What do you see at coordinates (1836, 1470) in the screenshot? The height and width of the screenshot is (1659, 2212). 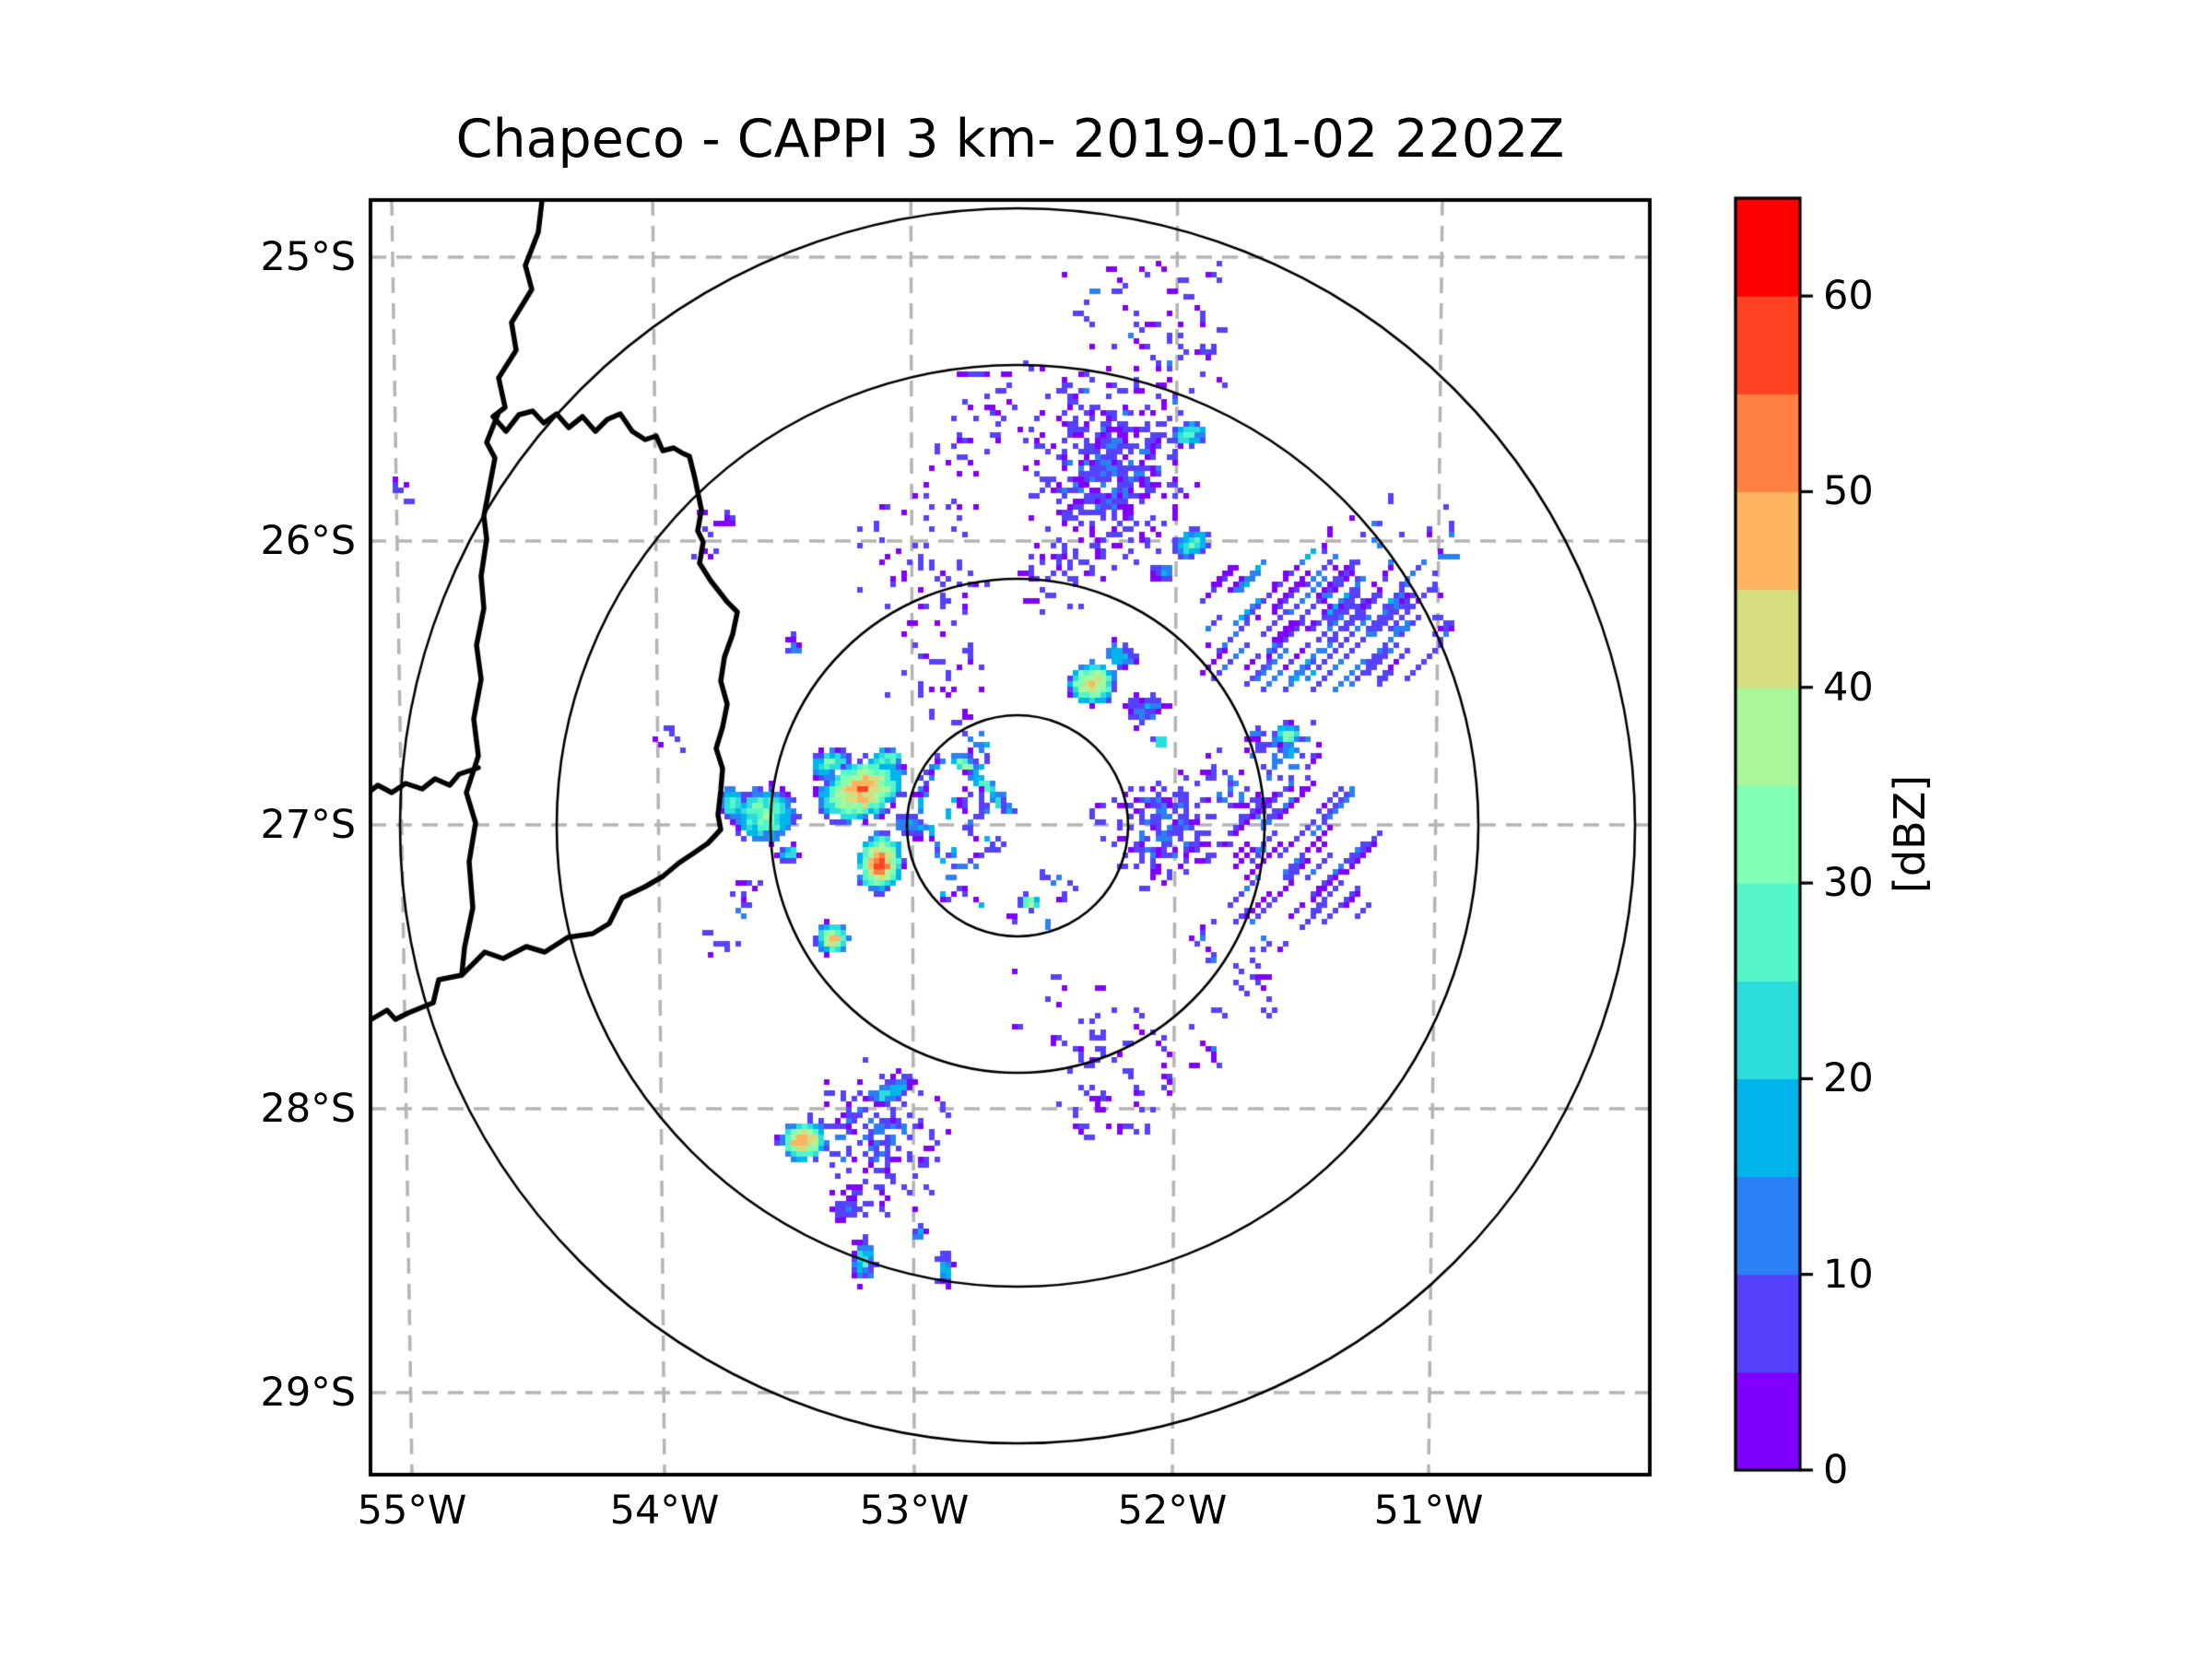 I see `colorbar-tick-label: 0` at bounding box center [1836, 1470].